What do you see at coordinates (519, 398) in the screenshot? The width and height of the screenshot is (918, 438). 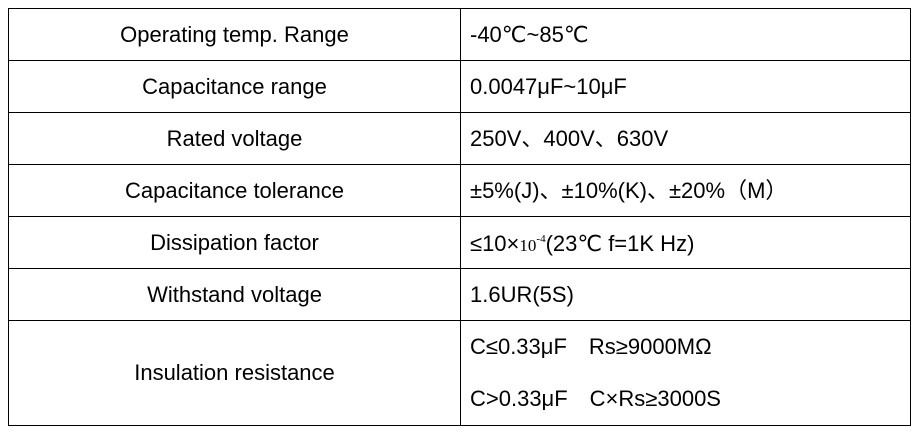 I see `insulation-condition: C>0.33μF` at bounding box center [519, 398].